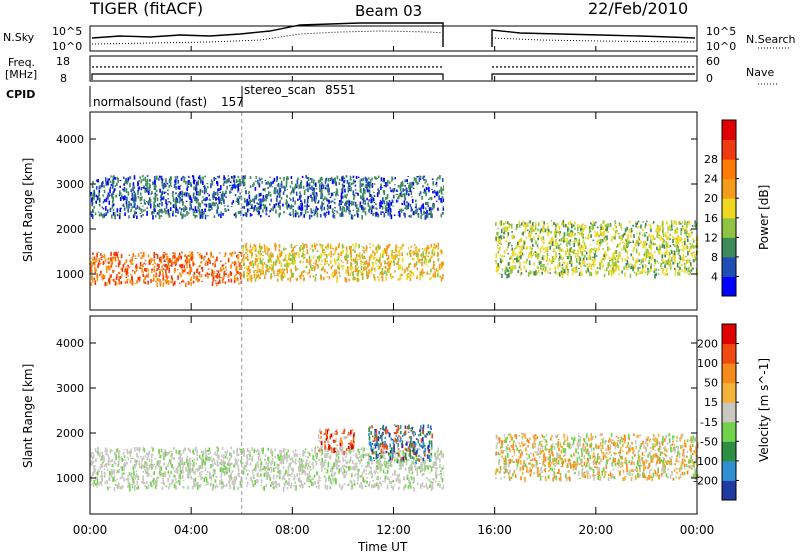  Describe the element at coordinates (268, 469) in the screenshot. I see `echo-region` at that location.